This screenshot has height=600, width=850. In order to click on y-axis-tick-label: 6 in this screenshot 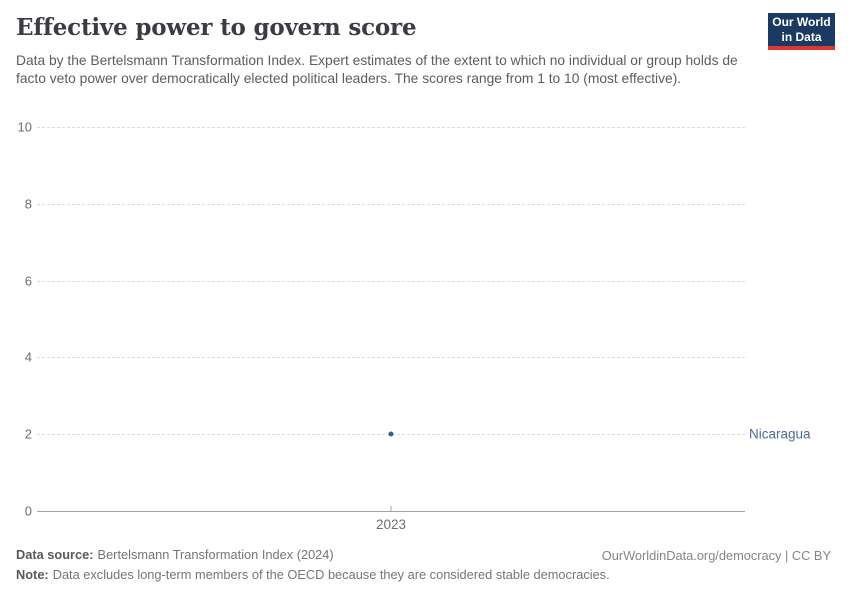, I will do `click(28, 281)`.